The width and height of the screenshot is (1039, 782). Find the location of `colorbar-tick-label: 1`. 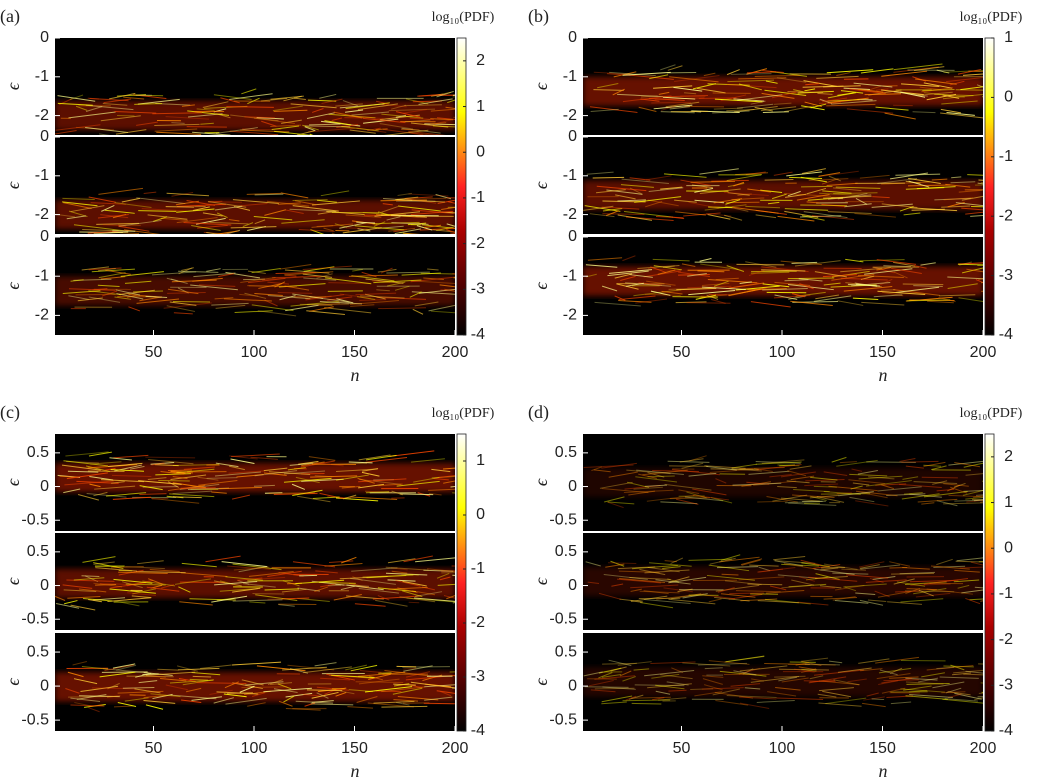

colorbar-tick-label: 1 is located at coordinates (480, 460).